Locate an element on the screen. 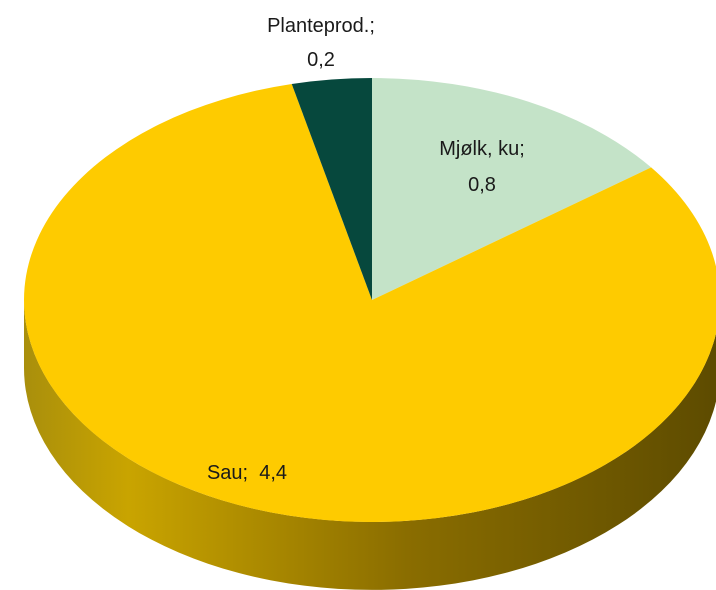 Image resolution: width=716 pixels, height=590 pixels. data-label-planteprod: Planteprod.; 0,2 is located at coordinates (321, 43).